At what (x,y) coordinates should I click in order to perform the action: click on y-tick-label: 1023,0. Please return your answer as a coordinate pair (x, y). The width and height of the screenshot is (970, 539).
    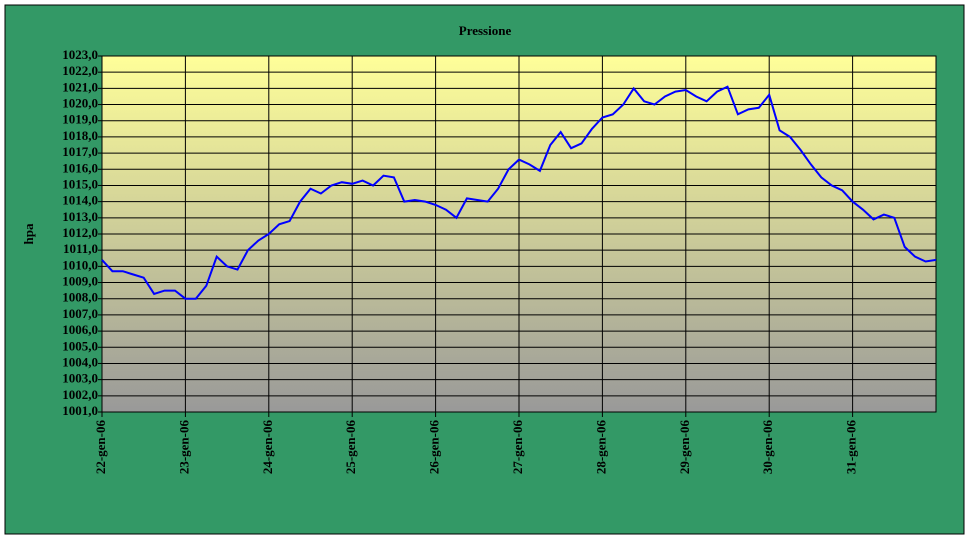
    Looking at the image, I should click on (80, 54).